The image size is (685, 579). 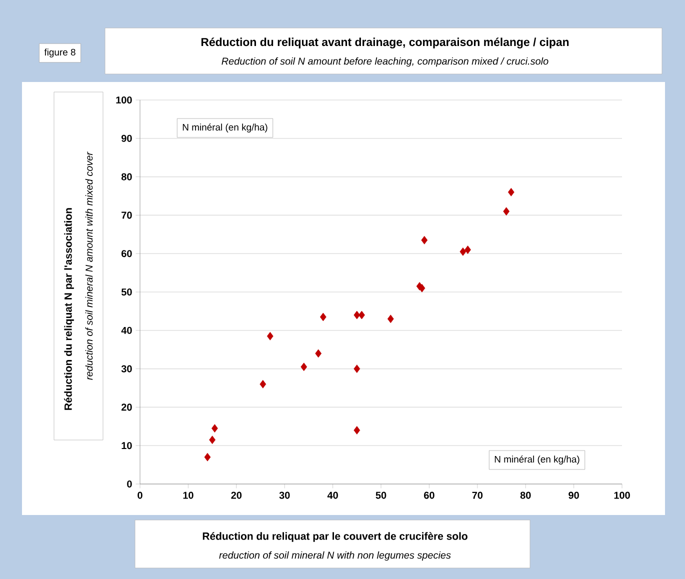 I want to click on chart-subtitle: Reduction of soil N amount before leaching, comparison mixed / cruci.solo, so click(x=385, y=62).